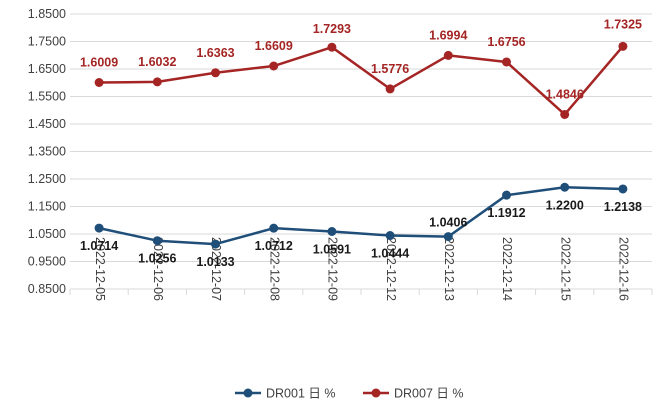 The height and width of the screenshot is (406, 664). What do you see at coordinates (158, 269) in the screenshot?
I see `x-tick-label: 2022-12-06` at bounding box center [158, 269].